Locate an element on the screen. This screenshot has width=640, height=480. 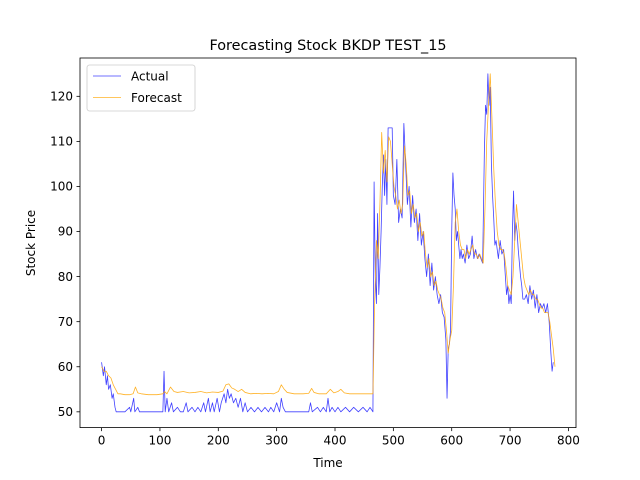
y-tick-label: 70 is located at coordinates (65, 322).